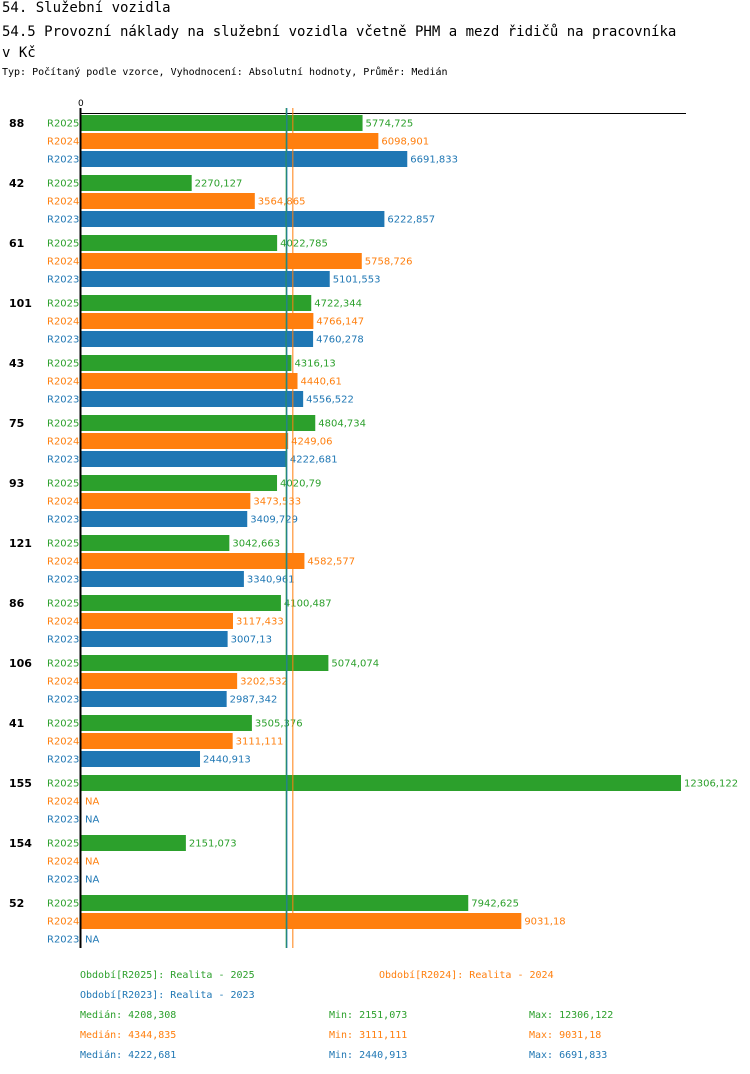  I want to click on category-label: 52, so click(16, 903).